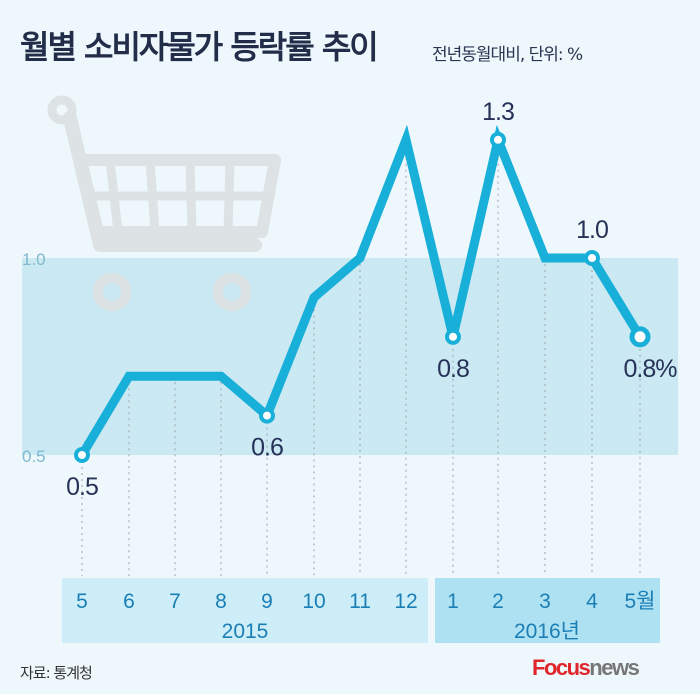 Image resolution: width=700 pixels, height=694 pixels. Describe the element at coordinates (313, 601) in the screenshot. I see `x-tick-label: 10` at that location.